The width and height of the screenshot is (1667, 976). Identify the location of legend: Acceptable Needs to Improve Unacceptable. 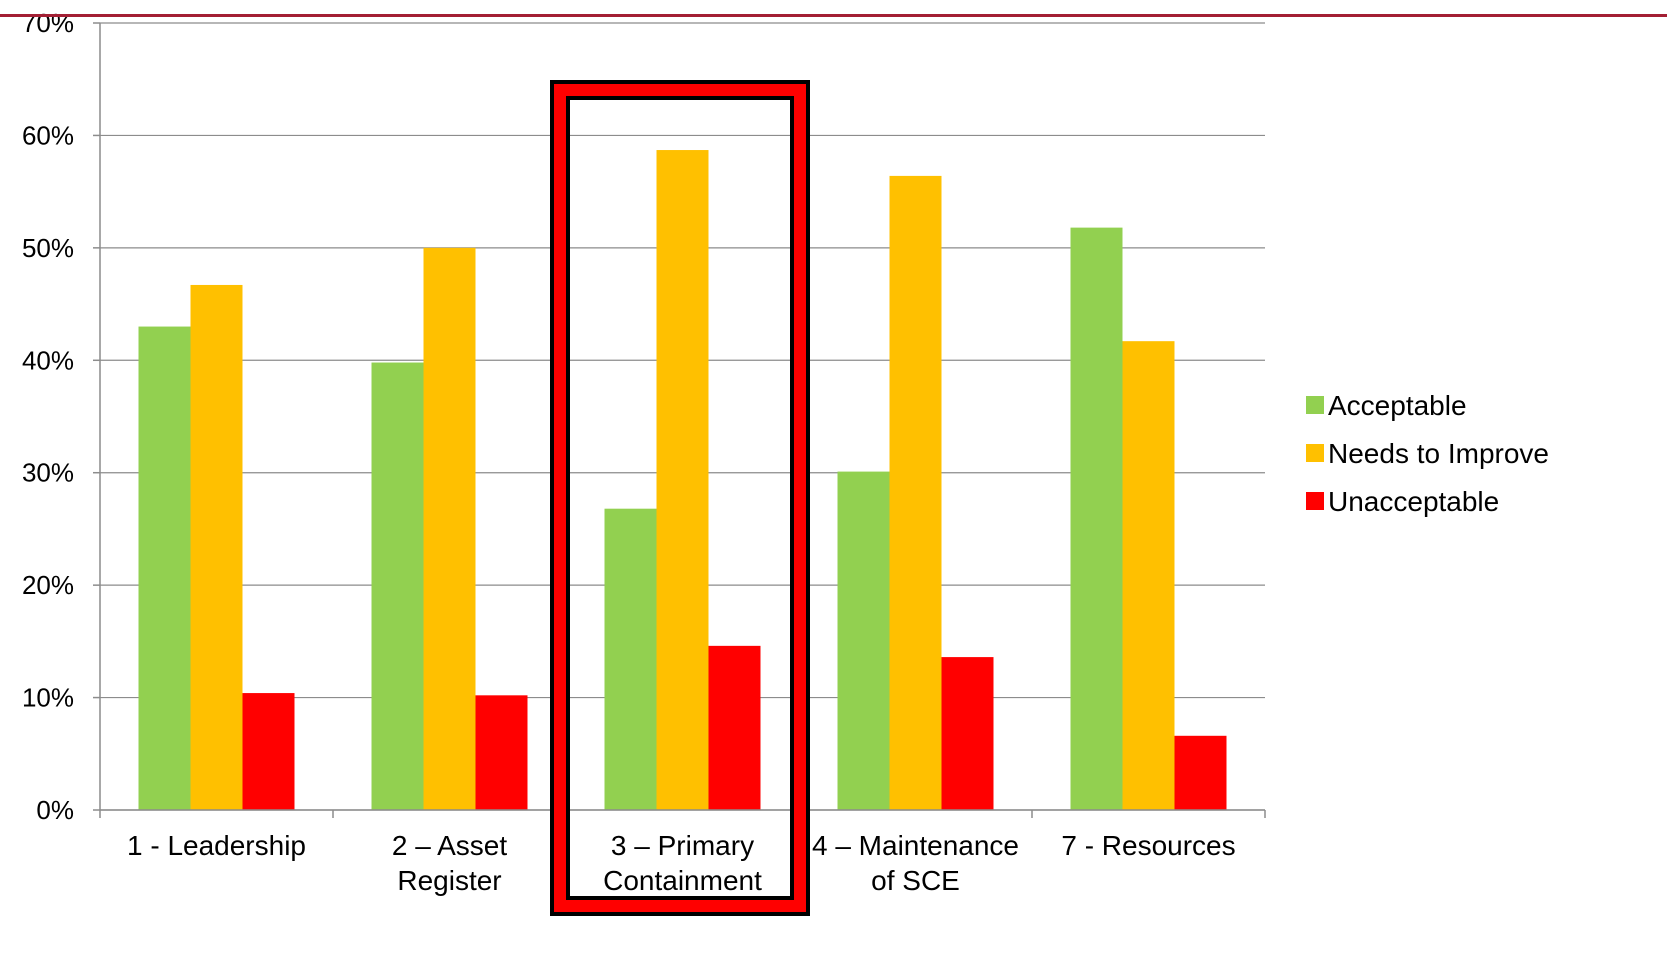
(1427, 453).